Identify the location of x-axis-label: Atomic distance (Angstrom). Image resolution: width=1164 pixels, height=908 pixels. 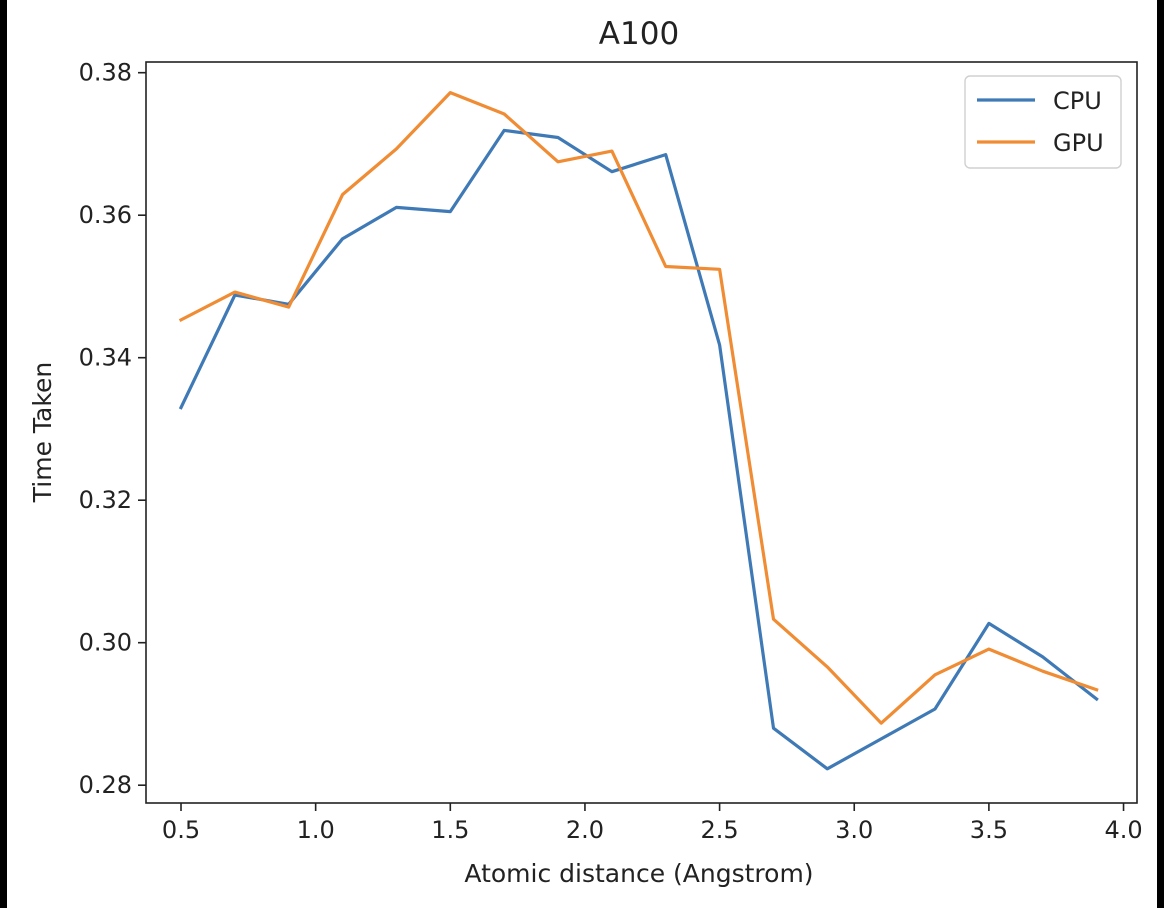
(638, 873).